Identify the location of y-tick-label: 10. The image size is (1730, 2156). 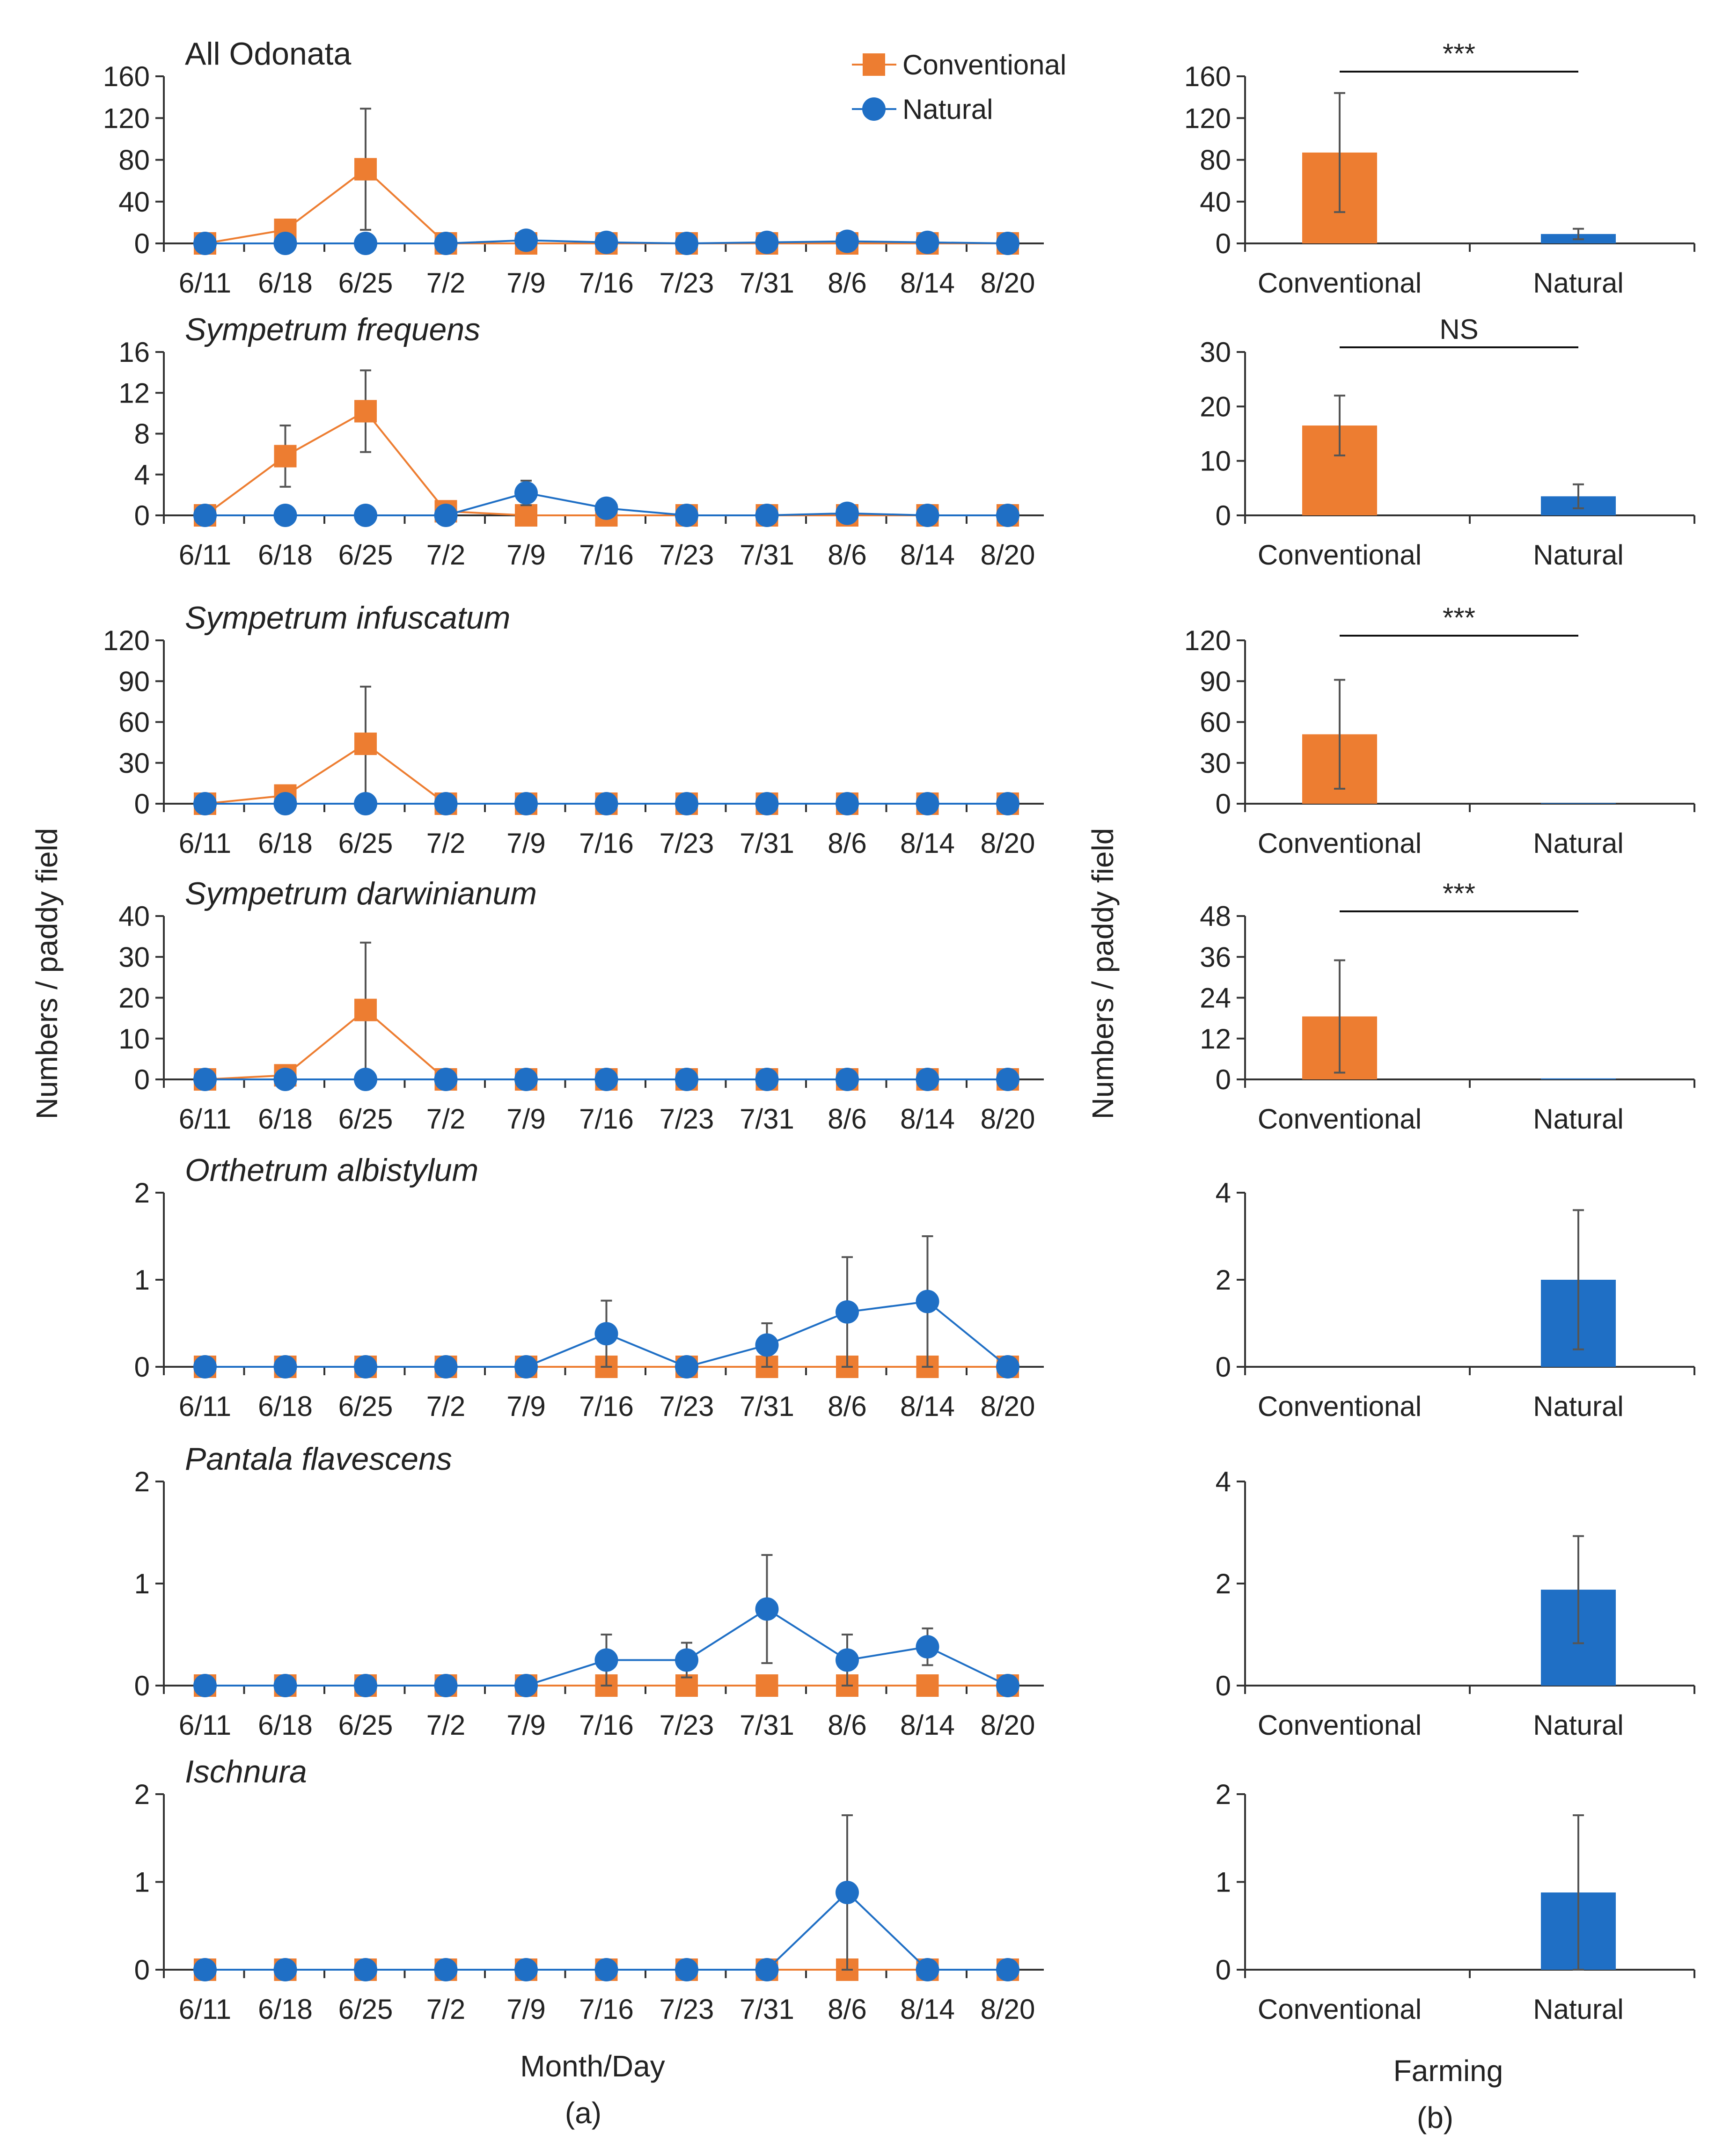
(1215, 461).